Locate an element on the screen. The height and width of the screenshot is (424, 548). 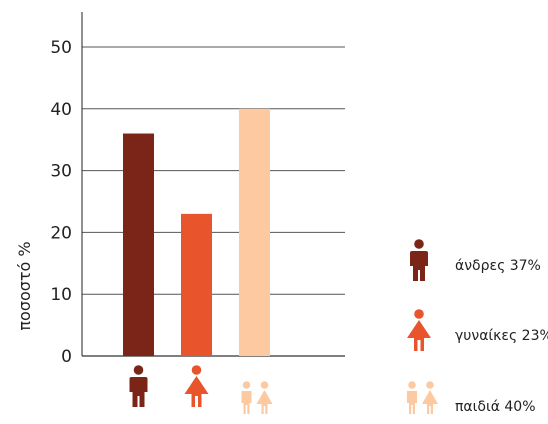
legend-label: παιδιά 40% is located at coordinates (495, 407).